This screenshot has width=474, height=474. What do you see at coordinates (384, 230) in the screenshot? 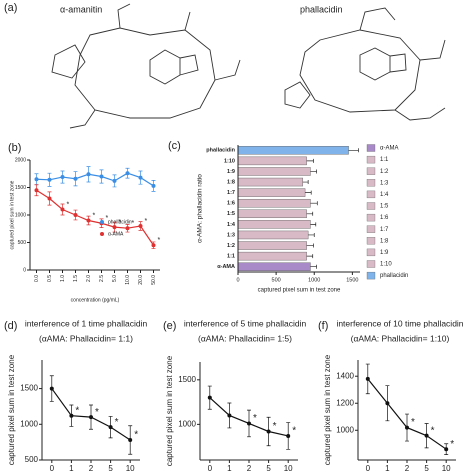
I see `legend-label: 1:7` at bounding box center [384, 230].